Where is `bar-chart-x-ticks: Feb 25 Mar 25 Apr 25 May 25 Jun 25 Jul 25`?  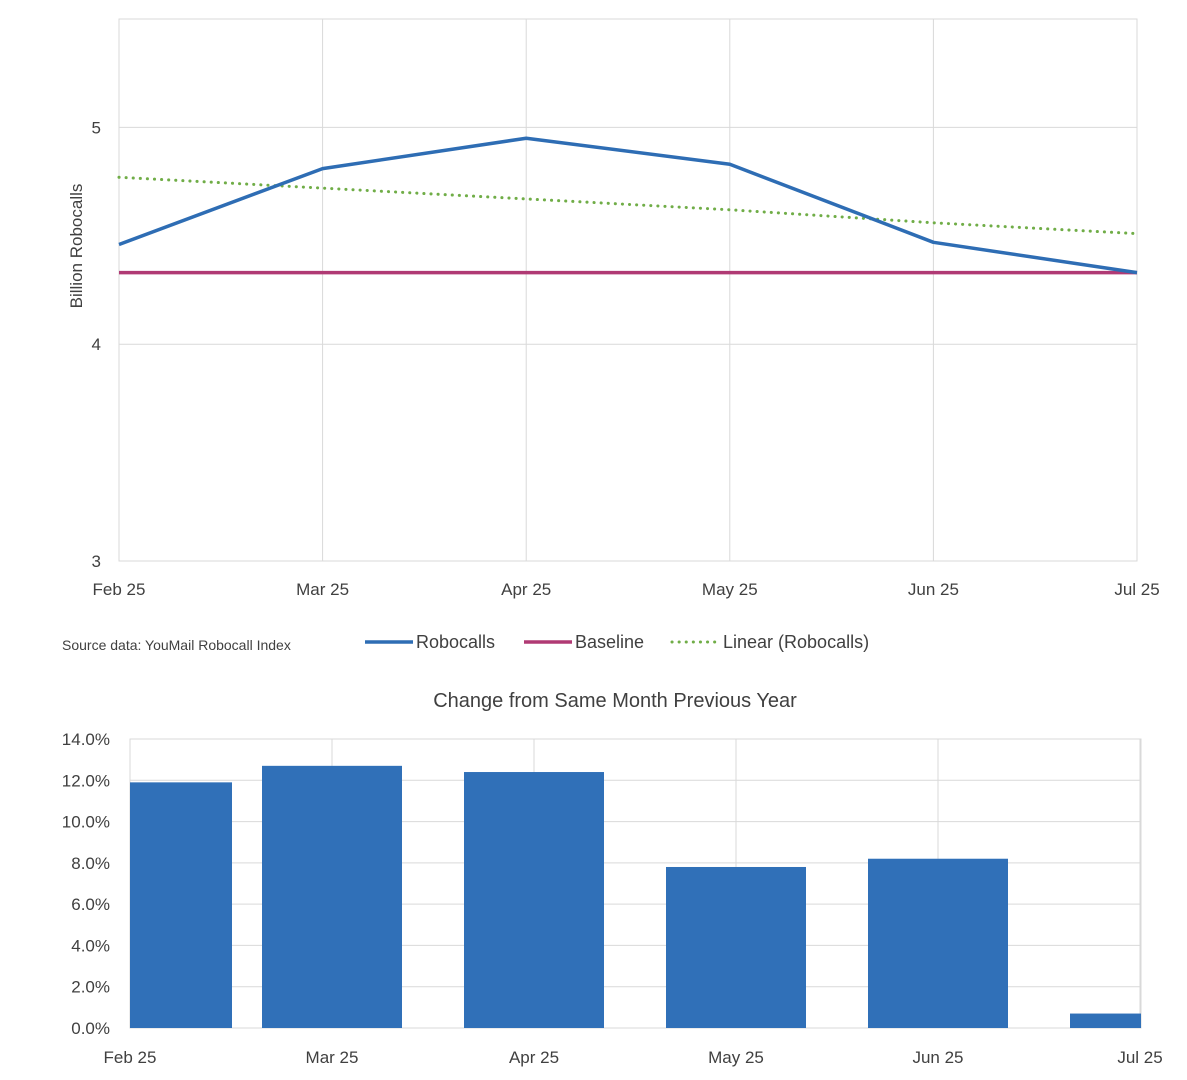
bar-chart-x-ticks: Feb 25 Mar 25 Apr 25 May 25 Jun 25 Jul 25 is located at coordinates (633, 1057).